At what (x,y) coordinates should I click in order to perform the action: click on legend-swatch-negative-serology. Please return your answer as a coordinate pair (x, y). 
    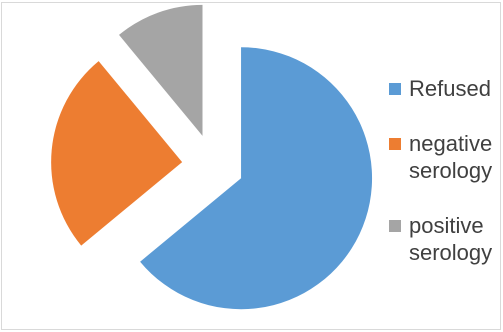
    Looking at the image, I should click on (395, 144).